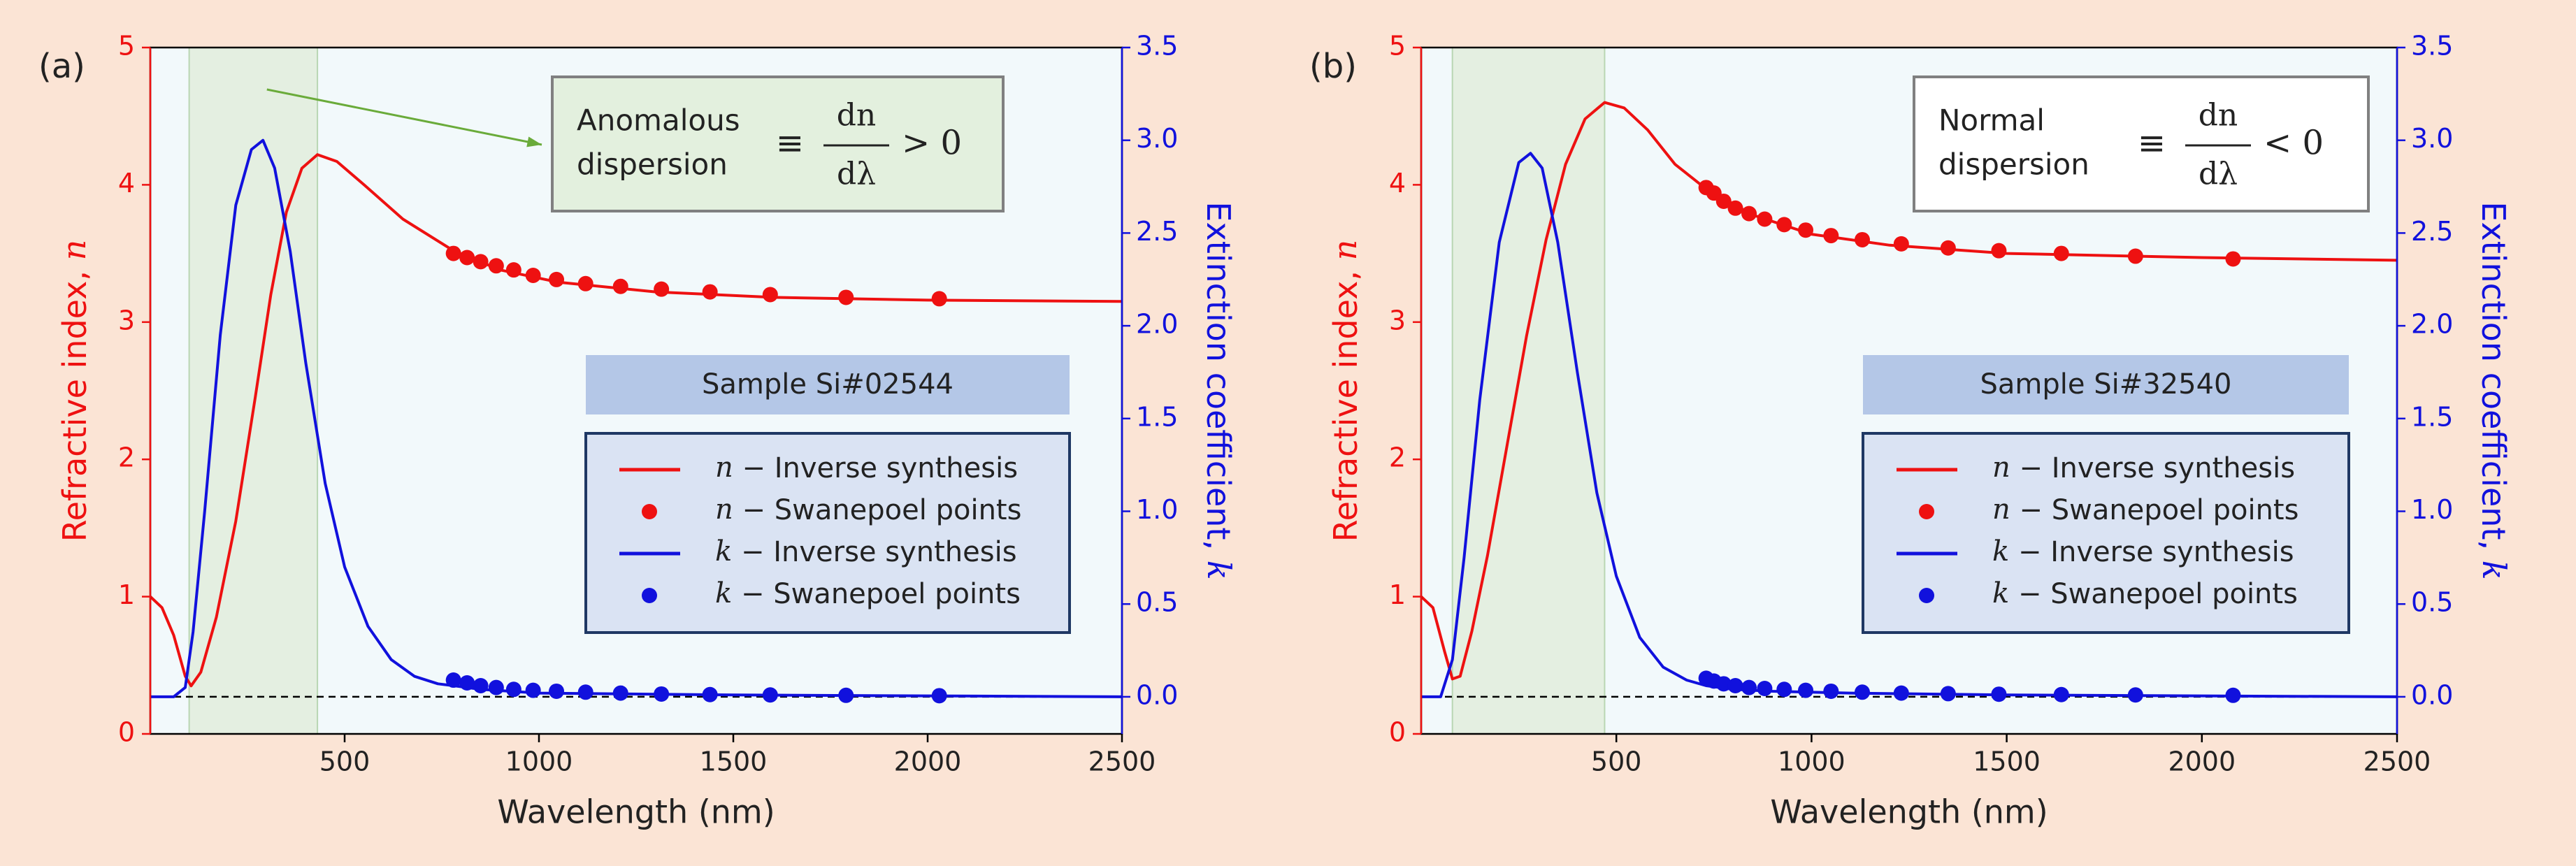 The height and width of the screenshot is (866, 2576). Describe the element at coordinates (827, 533) in the screenshot. I see `legend-box` at that location.